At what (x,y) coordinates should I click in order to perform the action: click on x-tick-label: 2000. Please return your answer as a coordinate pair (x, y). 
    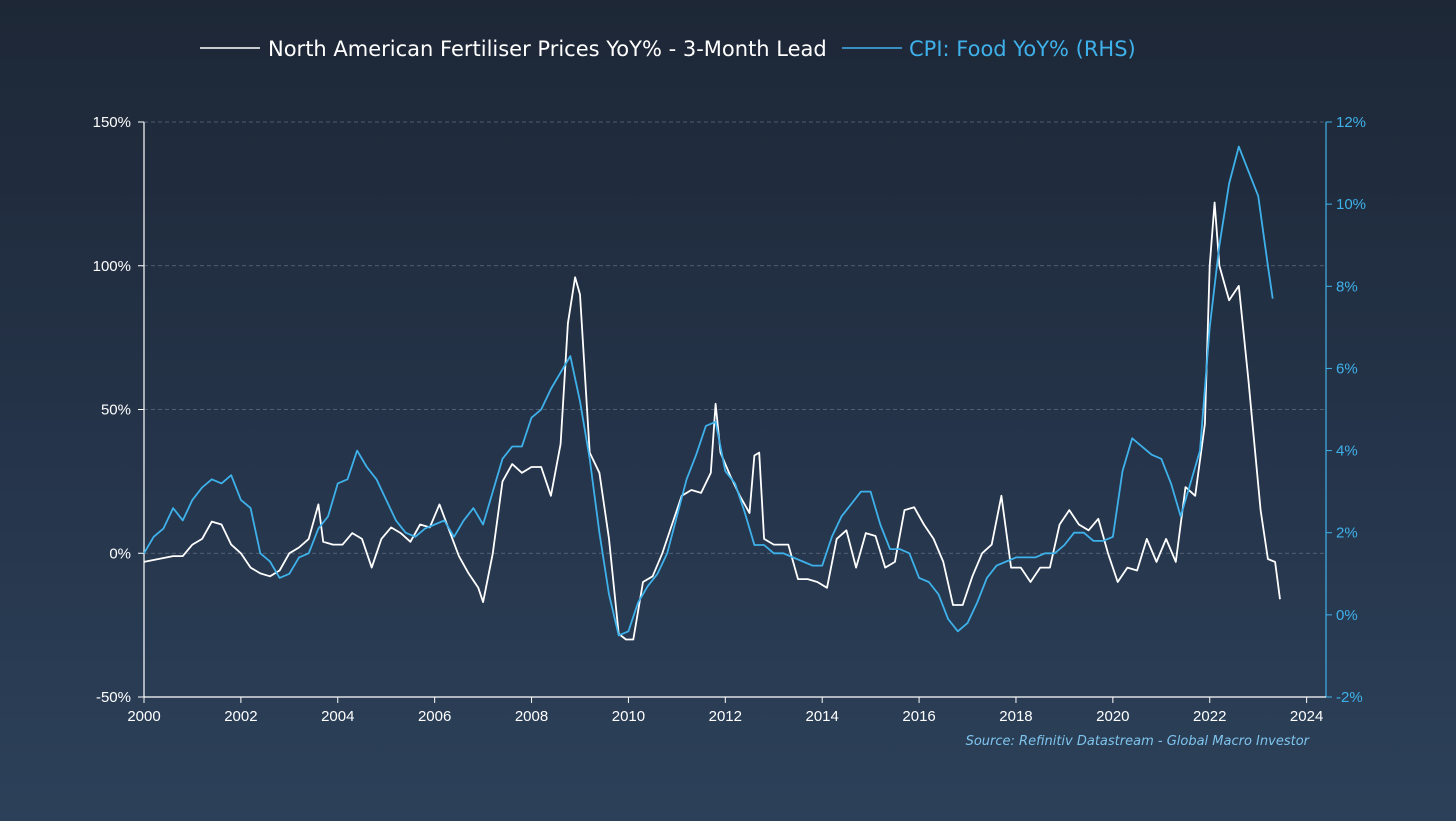
    Looking at the image, I should click on (143, 716).